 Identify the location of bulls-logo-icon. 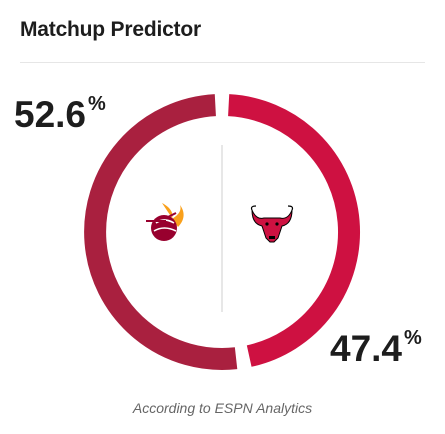
(272, 224).